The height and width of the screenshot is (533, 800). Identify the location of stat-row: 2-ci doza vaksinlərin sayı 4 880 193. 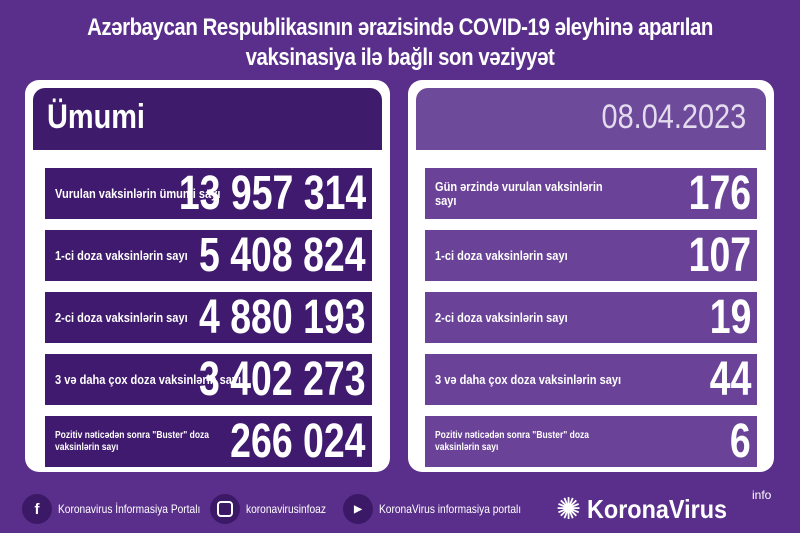
(208, 317).